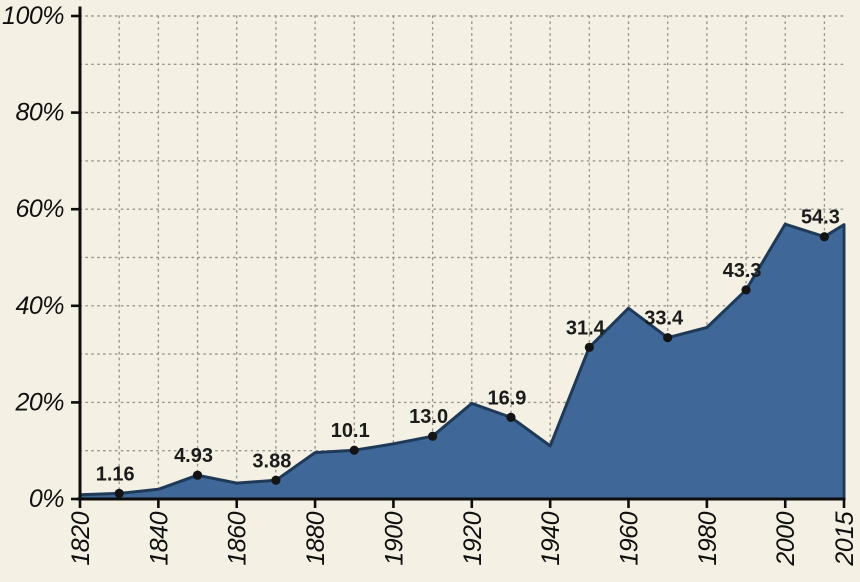 This screenshot has height=582, width=860. What do you see at coordinates (820, 218) in the screenshot?
I see `data-point-label: 54.3` at bounding box center [820, 218].